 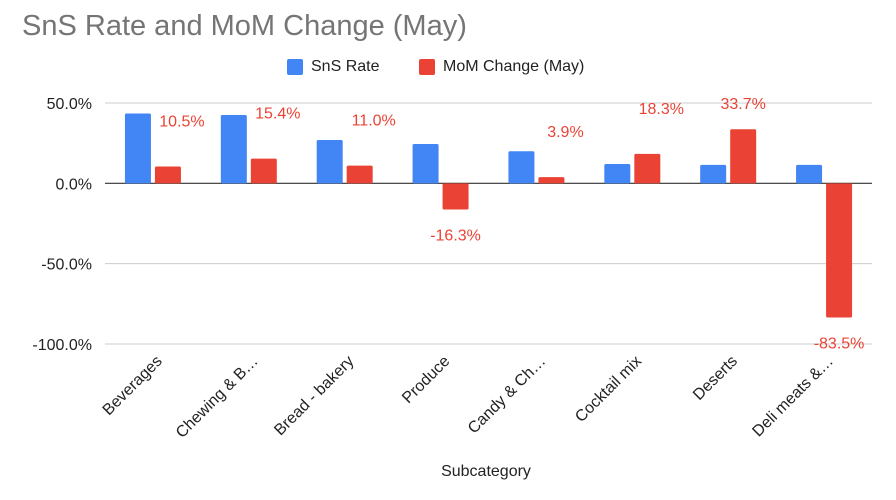 I want to click on x-tick-label: Deserts, so click(x=715, y=378).